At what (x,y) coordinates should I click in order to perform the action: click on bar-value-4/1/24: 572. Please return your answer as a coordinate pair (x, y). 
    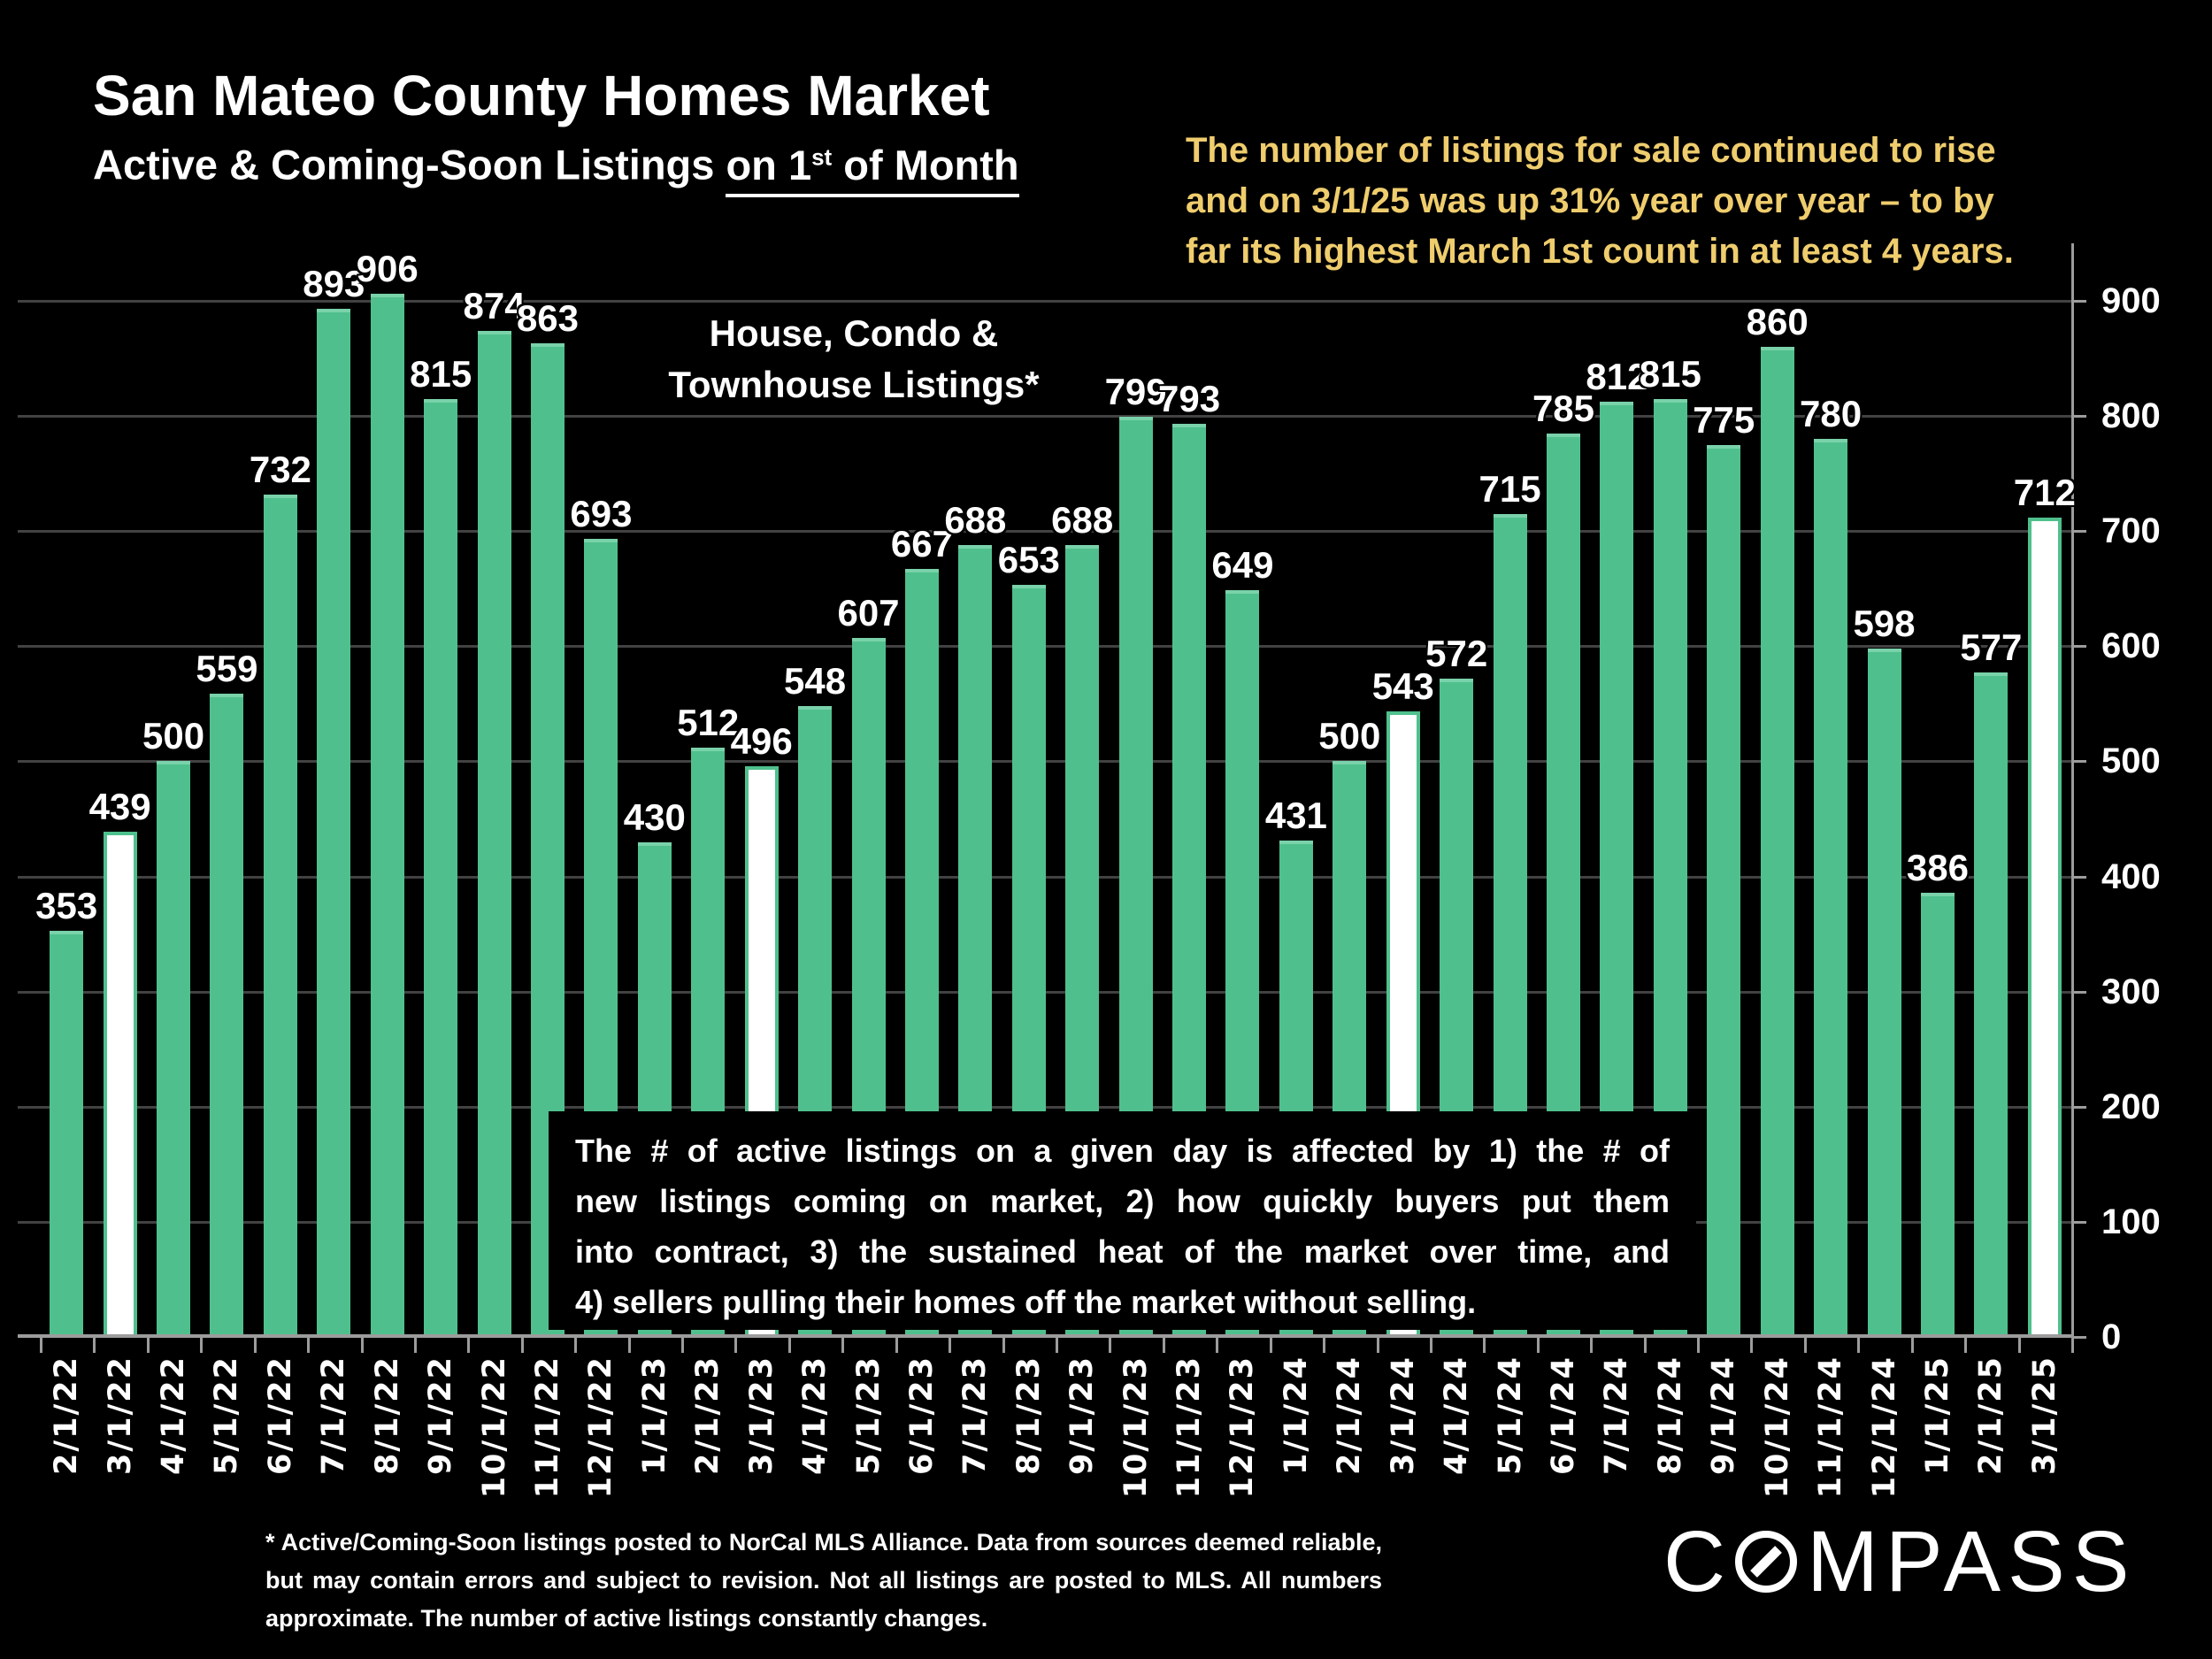
    Looking at the image, I should click on (1457, 653).